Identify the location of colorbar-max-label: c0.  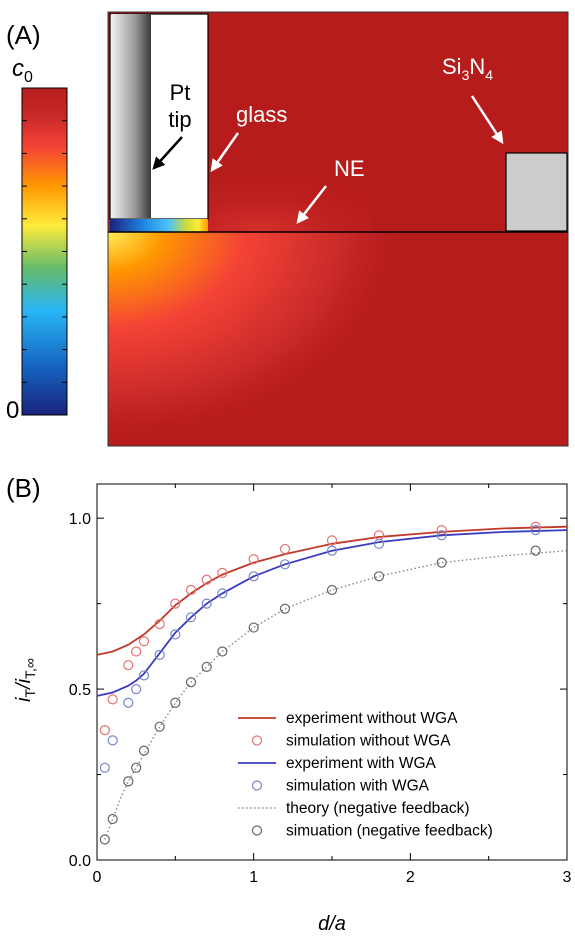
(22, 70).